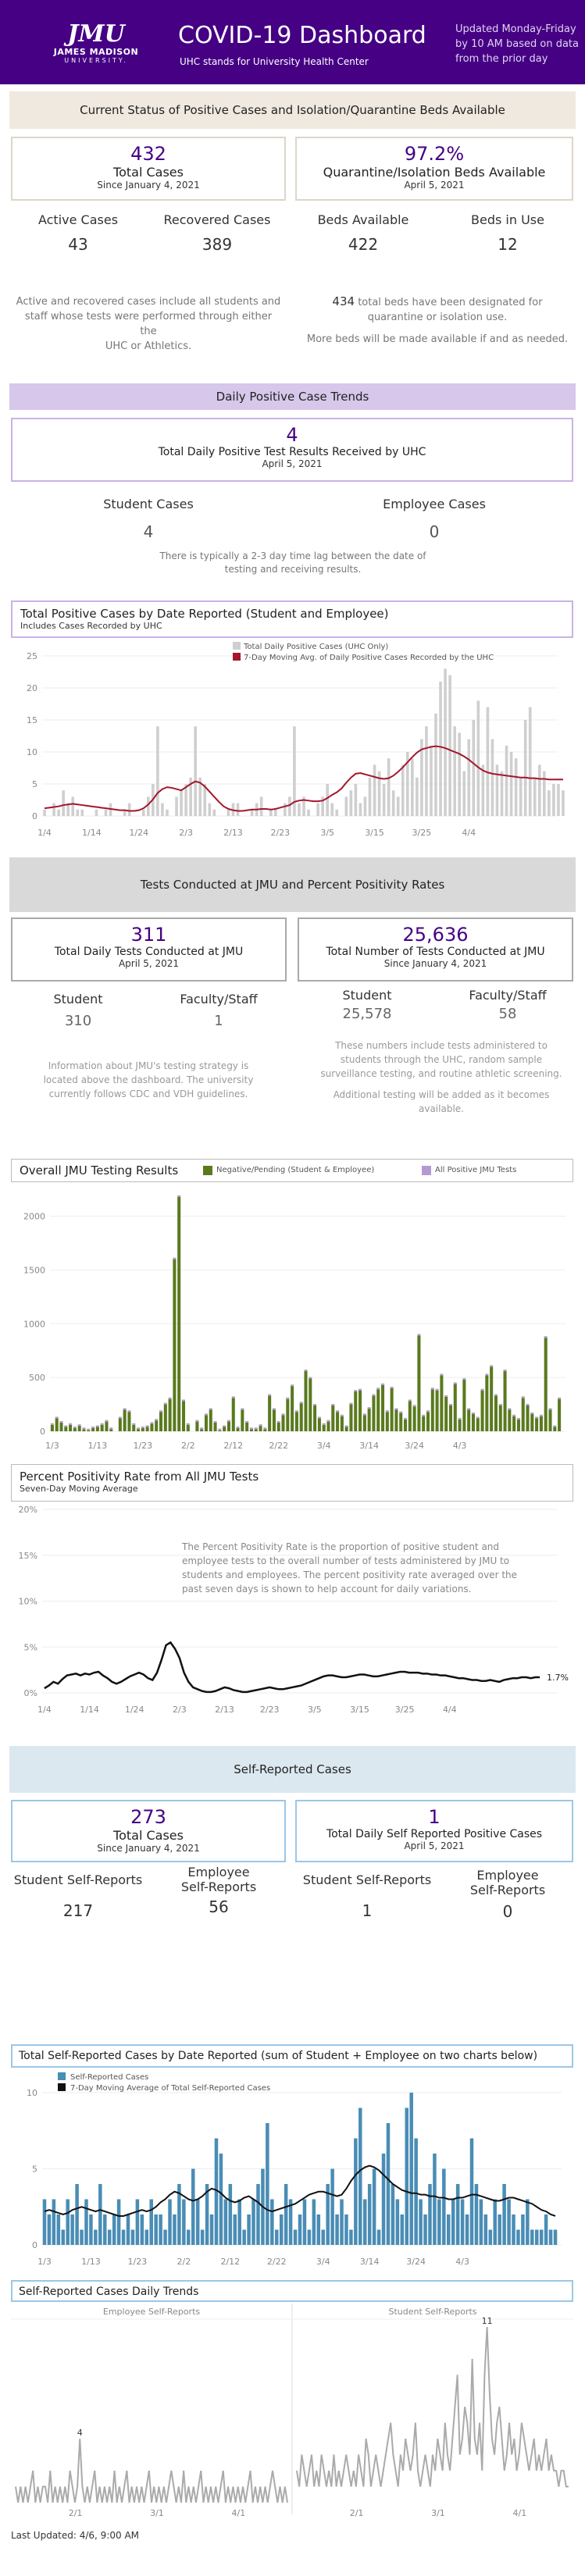 This screenshot has width=585, height=2576. Describe the element at coordinates (28, 1602) in the screenshot. I see `y-tick-label: 10%` at that location.